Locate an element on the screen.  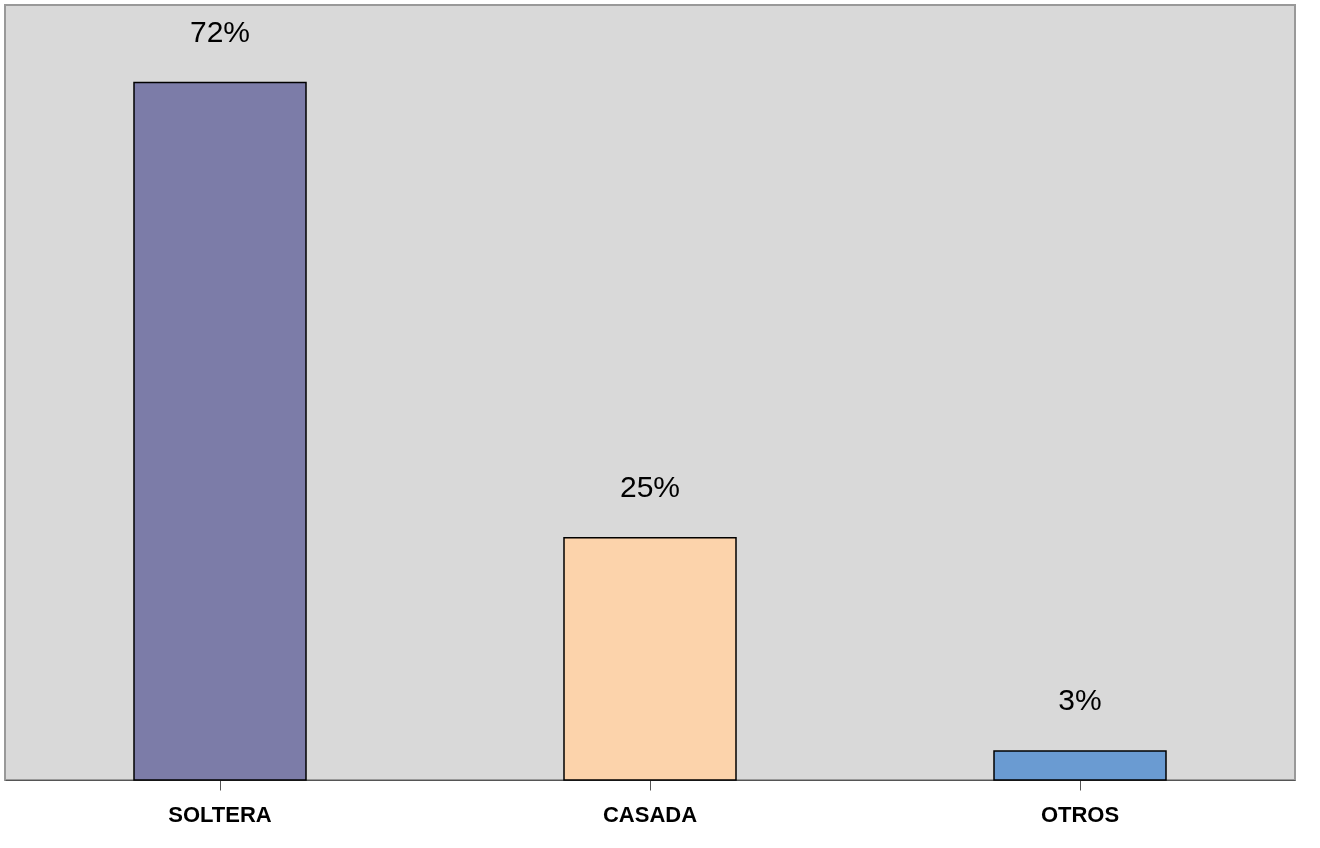
data-label: 25% is located at coordinates (650, 486).